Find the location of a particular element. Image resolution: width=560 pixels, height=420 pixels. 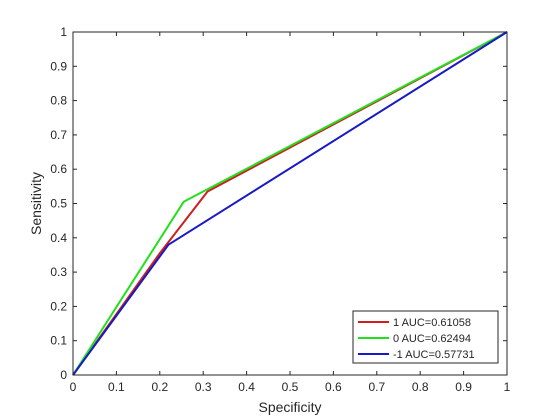

y-tick-label: 0.2 is located at coordinates (58, 306).